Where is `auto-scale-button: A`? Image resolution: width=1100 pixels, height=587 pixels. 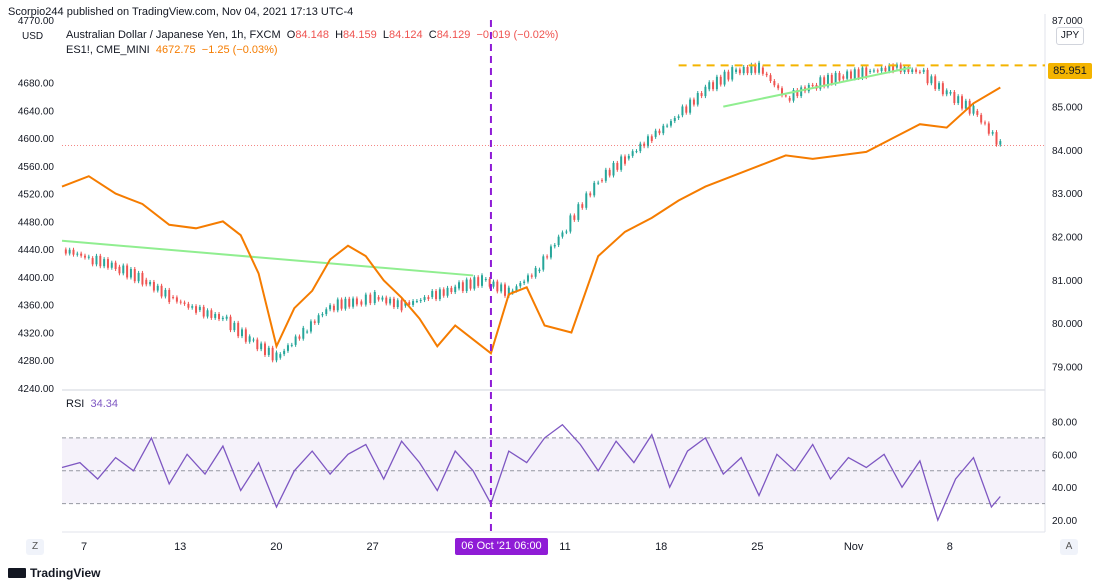
auto-scale-button: A is located at coordinates (1069, 547).